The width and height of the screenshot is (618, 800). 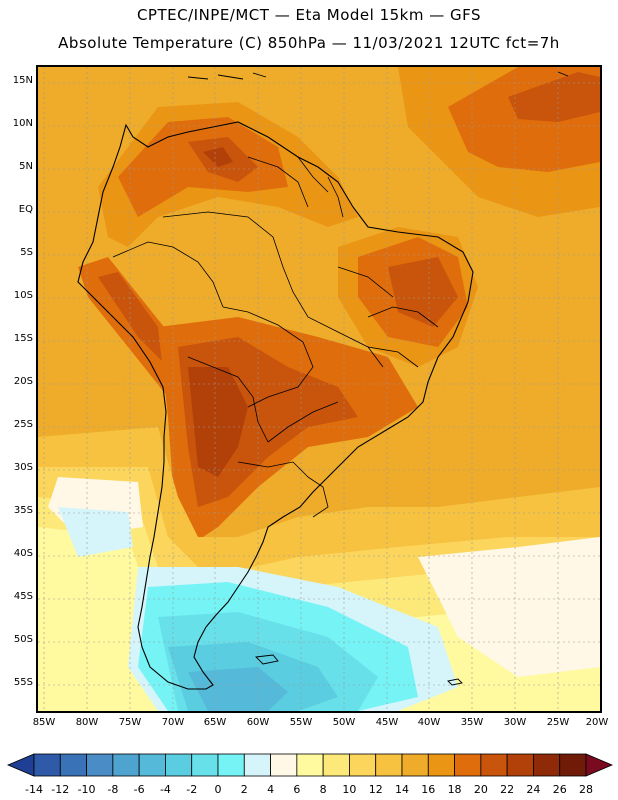 What do you see at coordinates (267, 659) in the screenshot?
I see `falklands` at bounding box center [267, 659].